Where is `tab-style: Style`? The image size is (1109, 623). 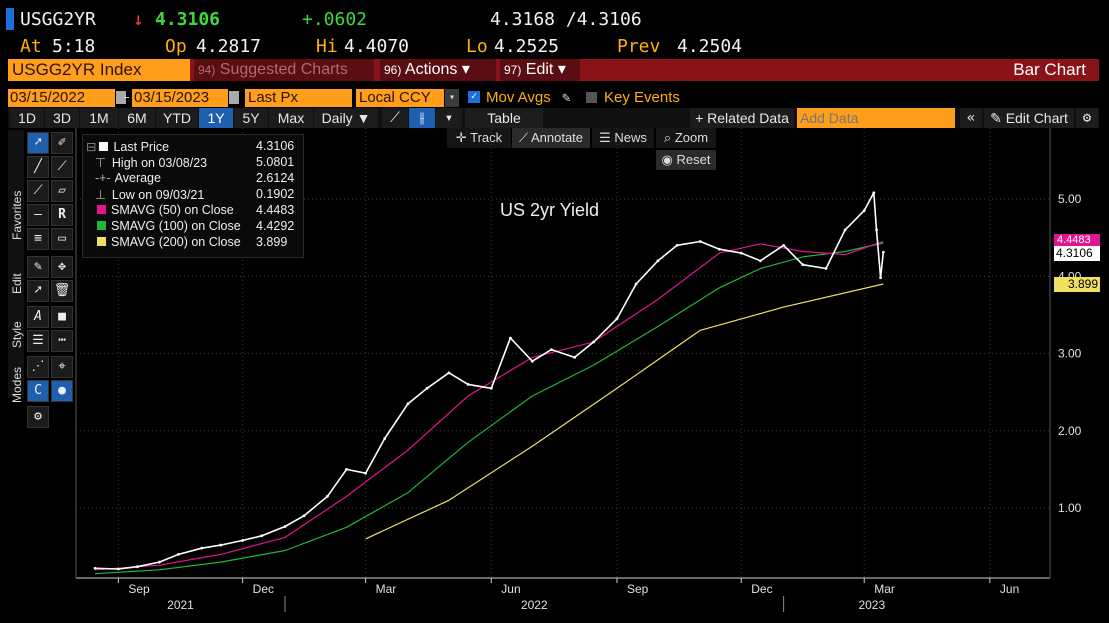
tab-style: Style is located at coordinates (17, 334).